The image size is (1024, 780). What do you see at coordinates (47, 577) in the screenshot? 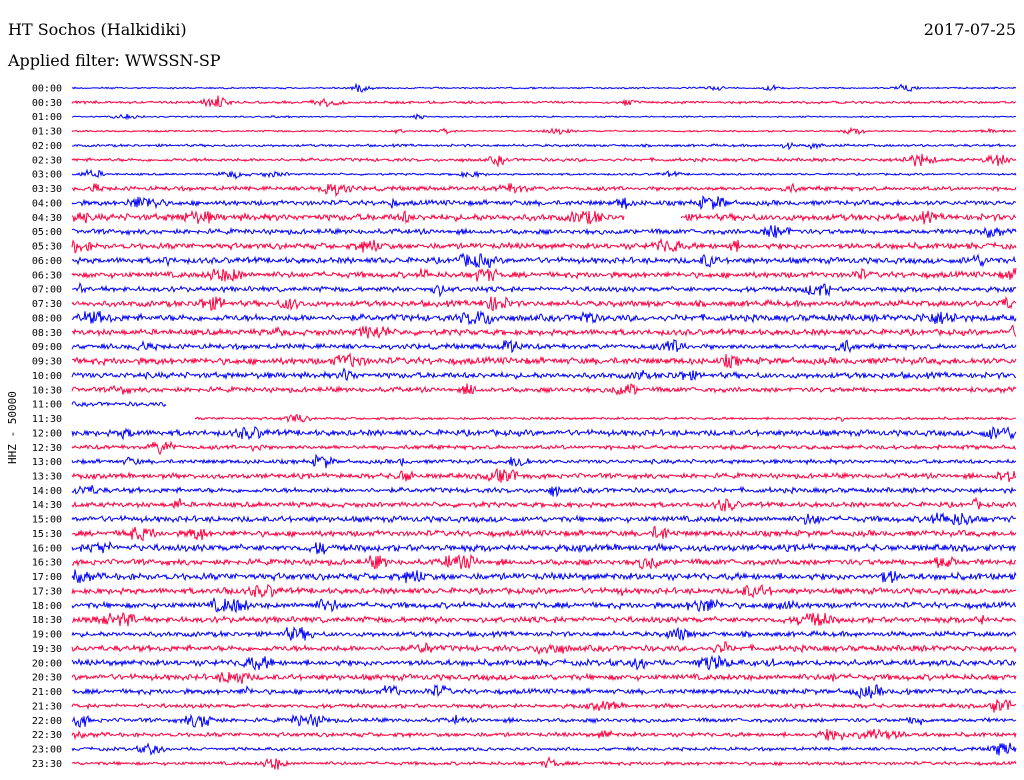
I see `time-tick-label: 17:00` at bounding box center [47, 577].